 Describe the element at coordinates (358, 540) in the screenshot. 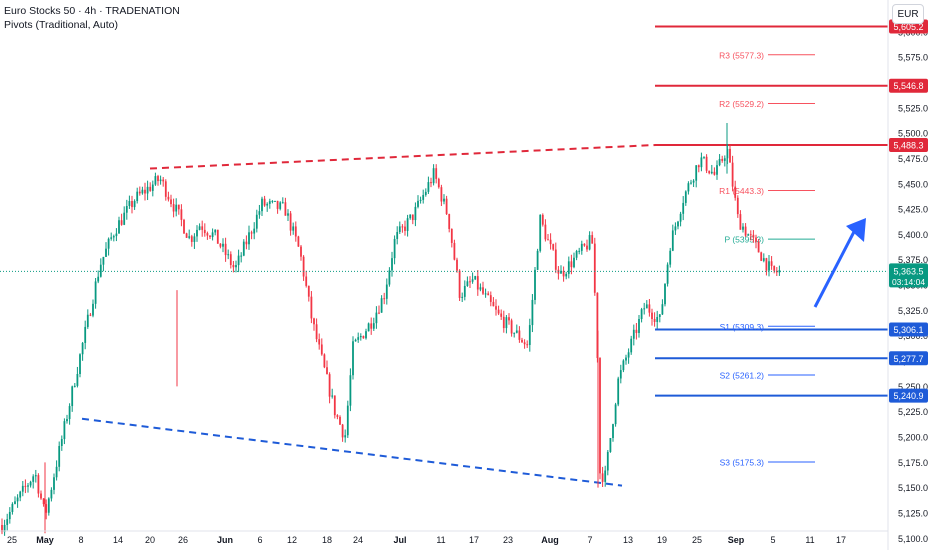

I see `time-tick-label: 24` at that location.